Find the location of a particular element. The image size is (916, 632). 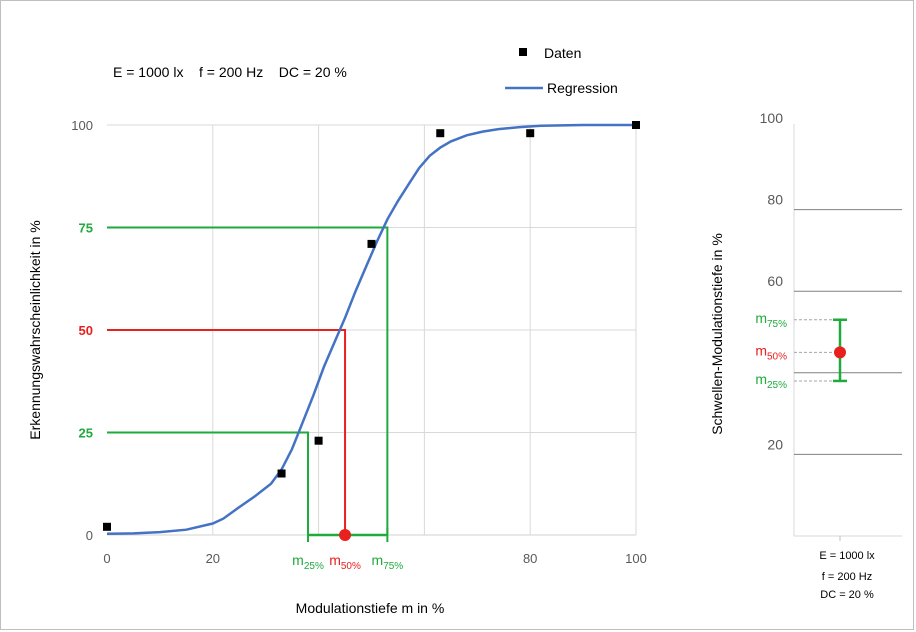

category-line-3: DC = 20 % is located at coordinates (847, 595).